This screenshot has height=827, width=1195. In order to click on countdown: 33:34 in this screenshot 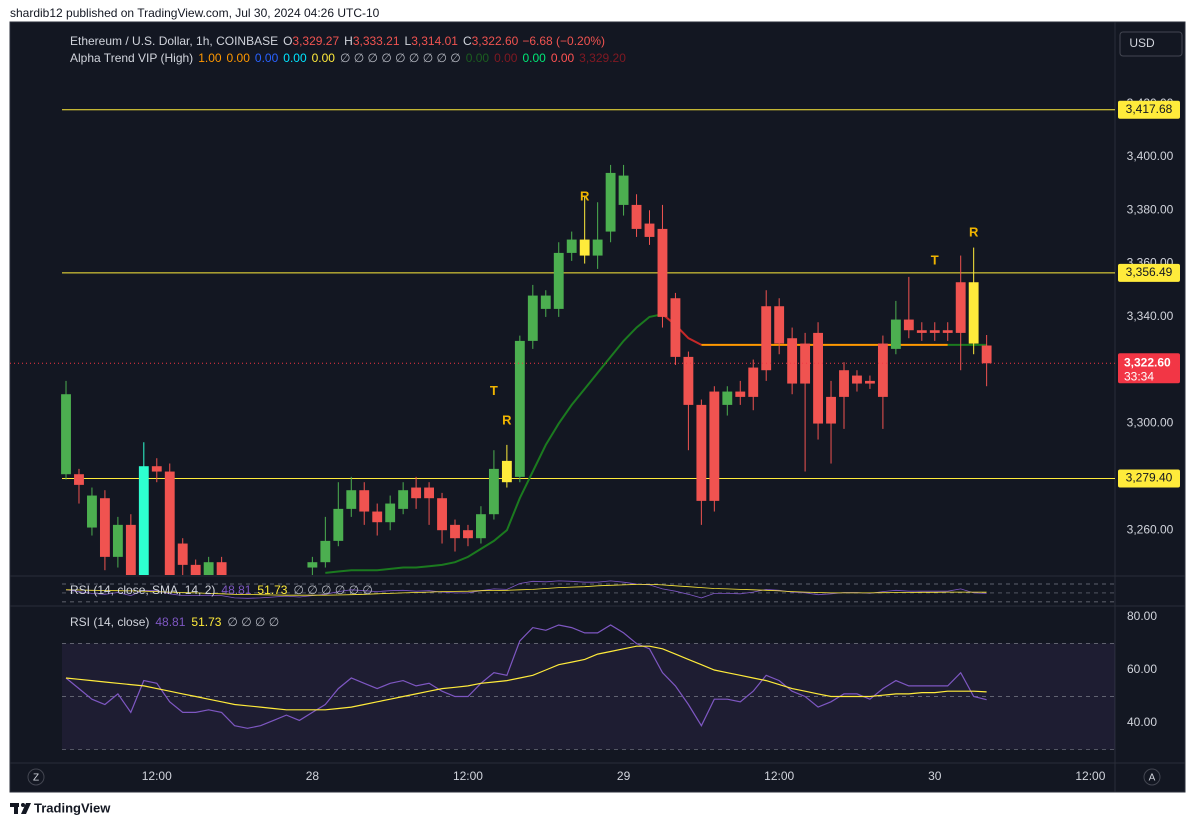, I will do `click(1139, 376)`.